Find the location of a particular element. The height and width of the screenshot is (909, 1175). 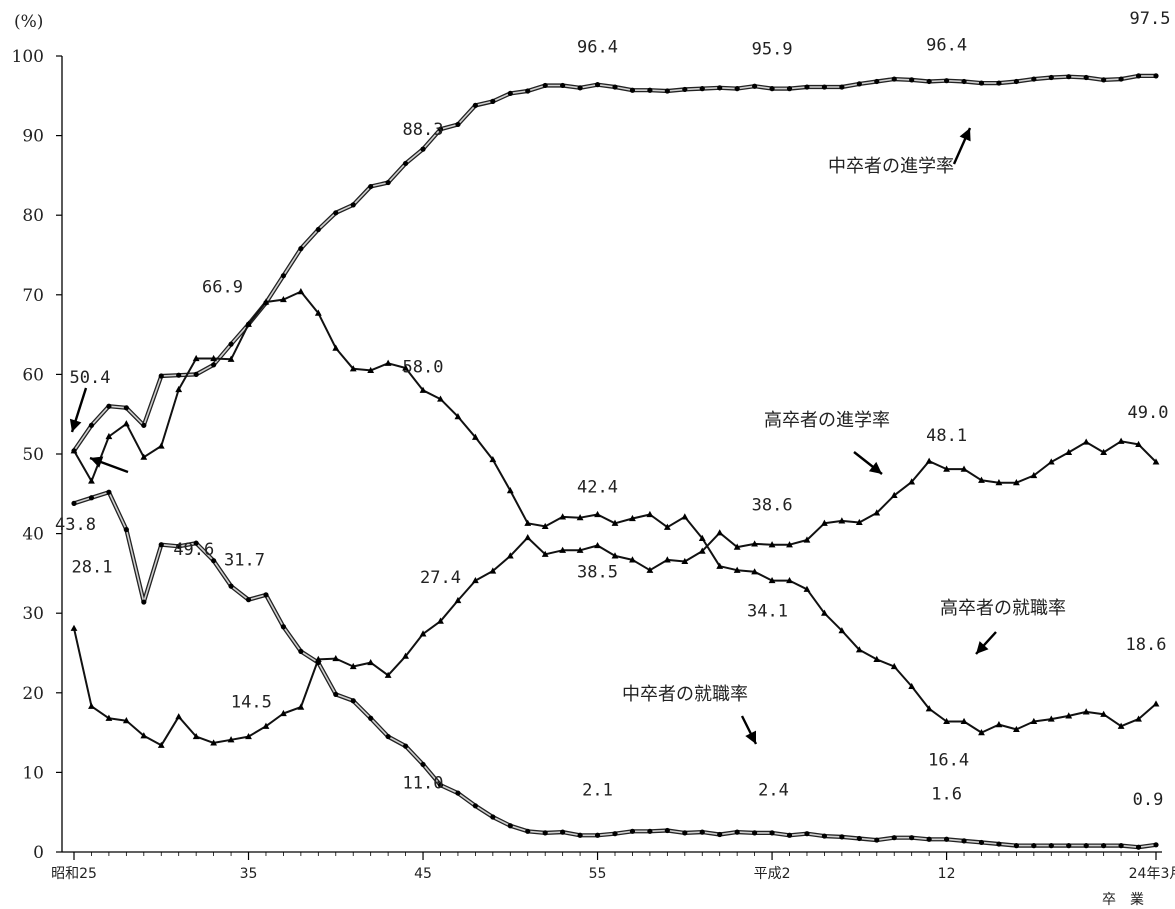

data-label: 88.3 is located at coordinates (423, 130).